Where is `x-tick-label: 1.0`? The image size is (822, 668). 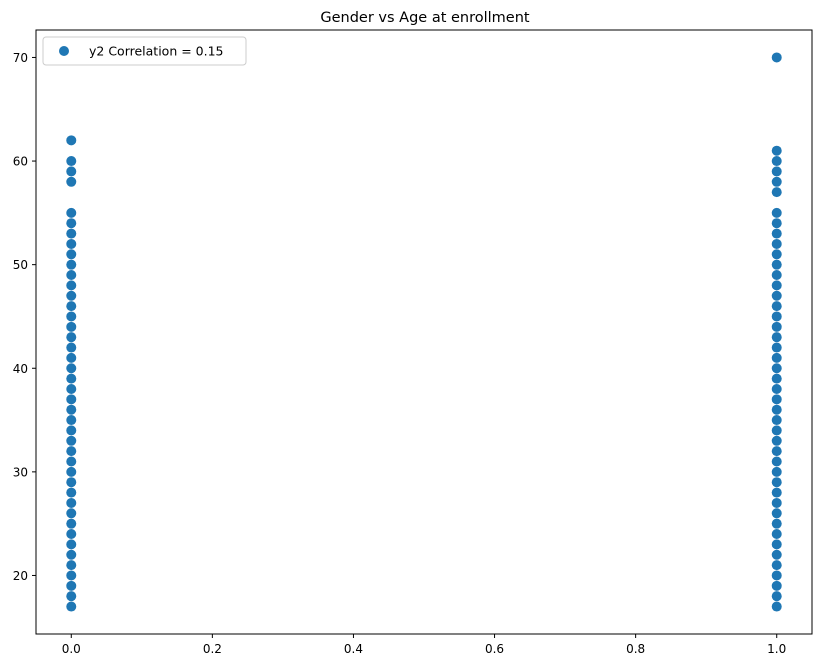 x-tick-label: 1.0 is located at coordinates (776, 649).